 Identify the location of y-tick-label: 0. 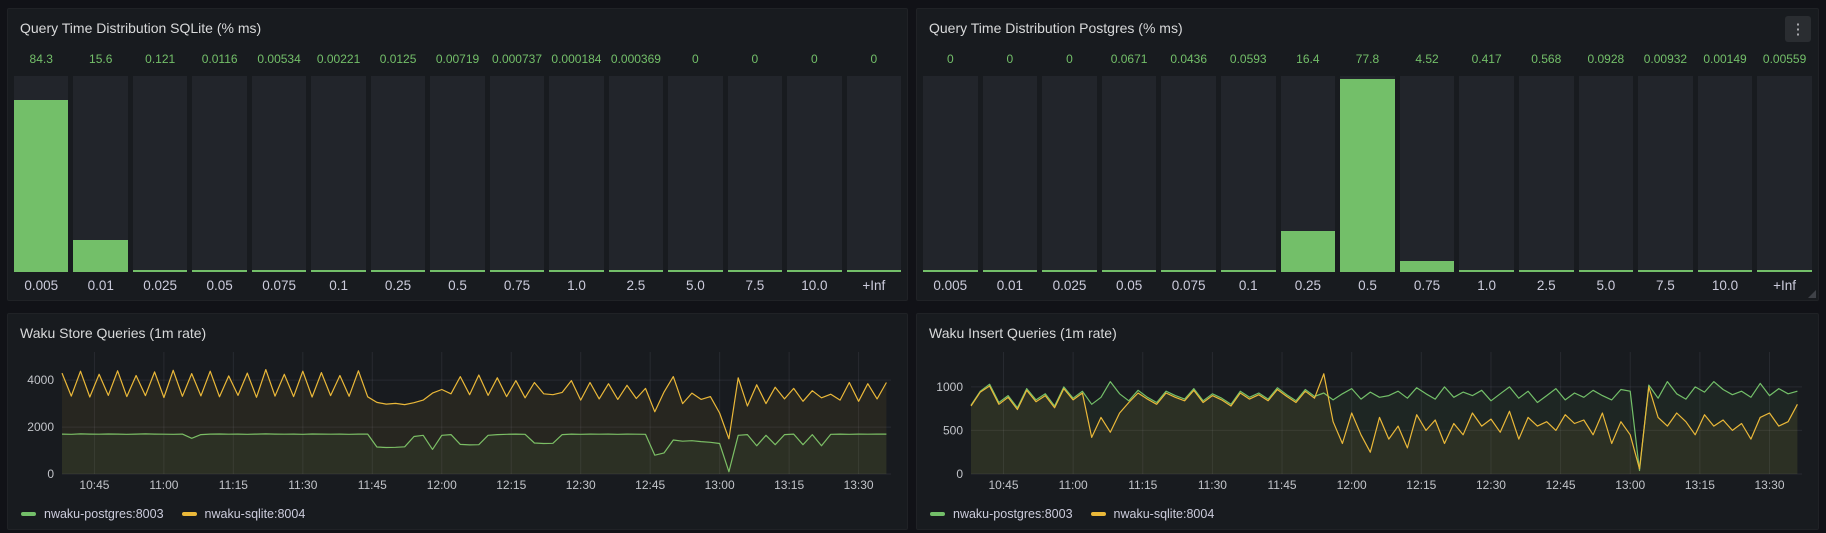
(959, 474).